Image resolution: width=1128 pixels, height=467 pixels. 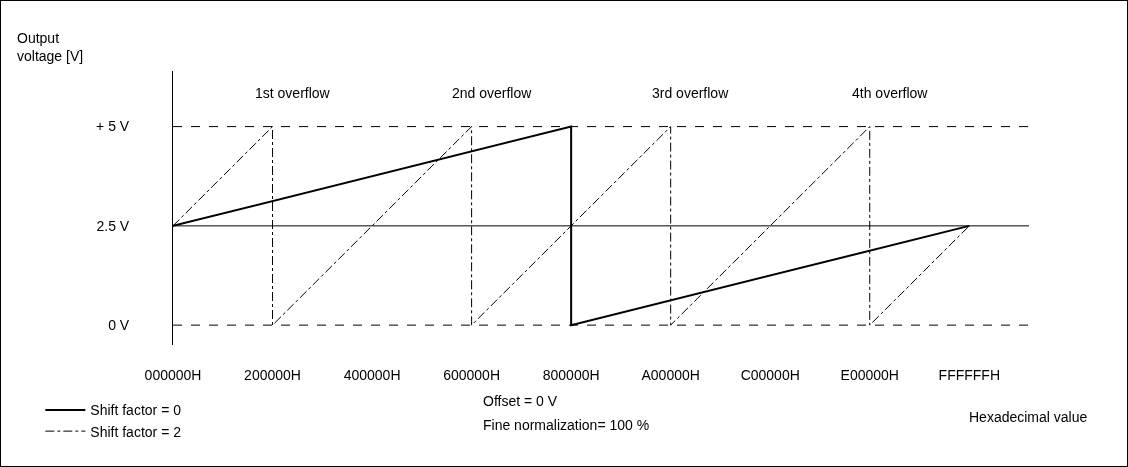 What do you see at coordinates (670, 375) in the screenshot?
I see `x-tick-label: A00000H` at bounding box center [670, 375].